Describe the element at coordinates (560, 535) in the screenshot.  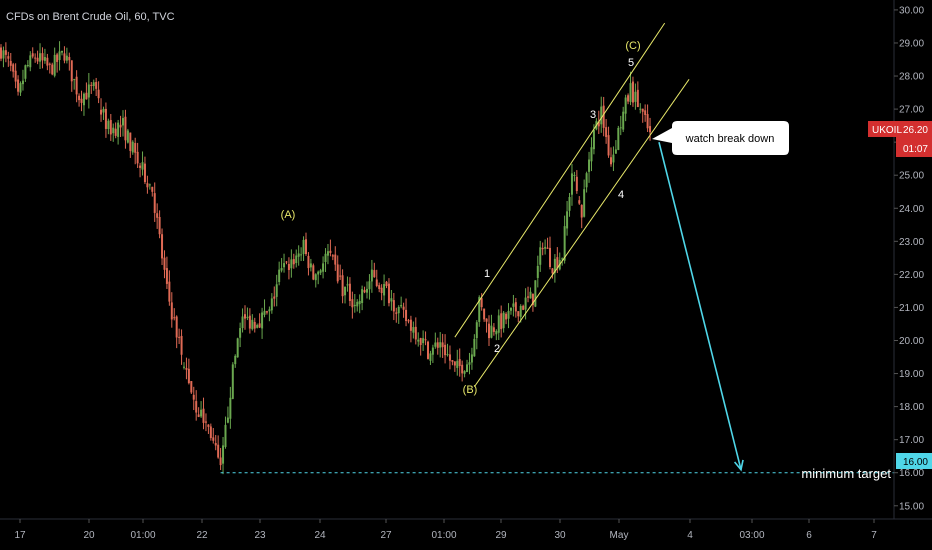
I see `time-tick-label: 30` at that location.